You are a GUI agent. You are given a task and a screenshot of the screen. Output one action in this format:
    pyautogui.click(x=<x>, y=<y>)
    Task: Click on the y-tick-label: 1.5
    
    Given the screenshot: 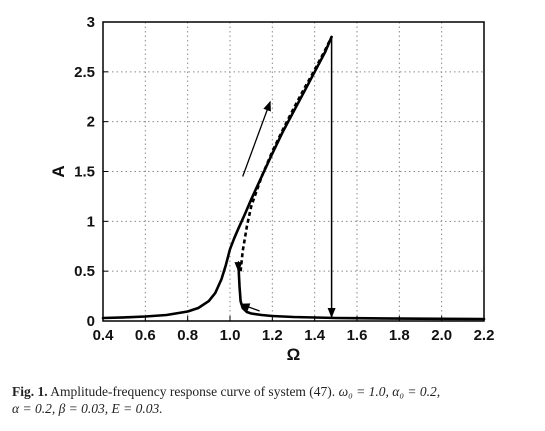 What is the action you would take?
    pyautogui.click(x=84, y=172)
    